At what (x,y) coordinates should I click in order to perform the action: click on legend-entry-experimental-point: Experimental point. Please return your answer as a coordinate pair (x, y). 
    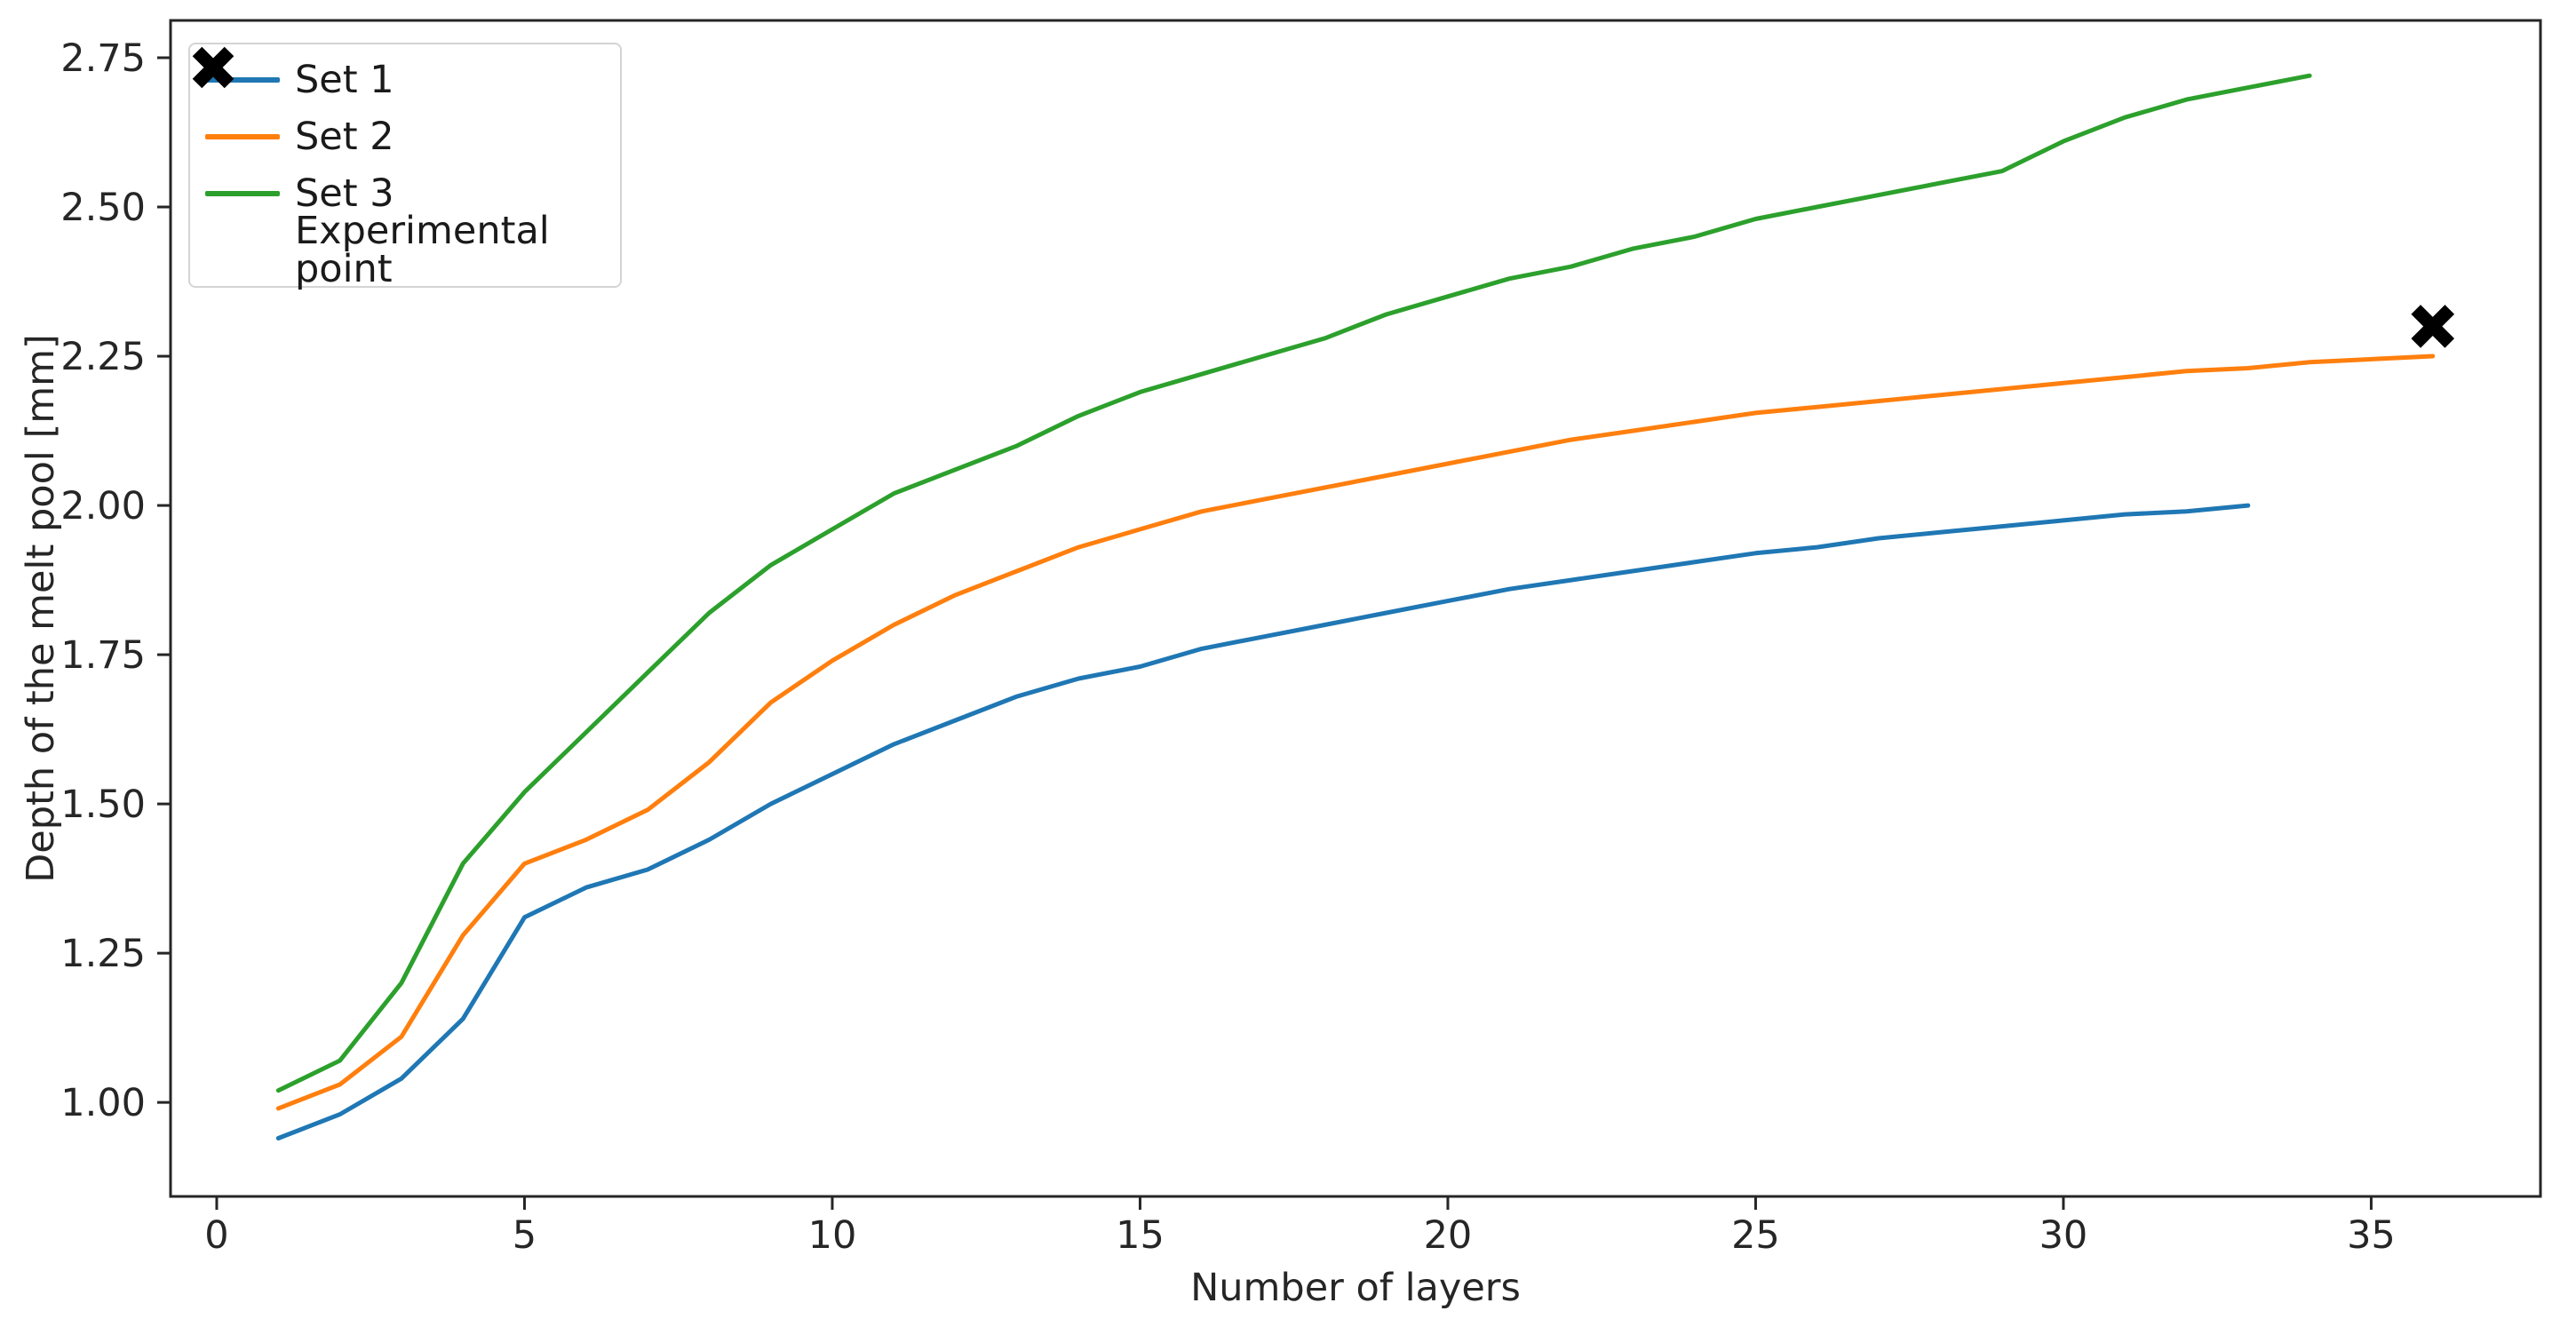
    Looking at the image, I should click on (405, 167).